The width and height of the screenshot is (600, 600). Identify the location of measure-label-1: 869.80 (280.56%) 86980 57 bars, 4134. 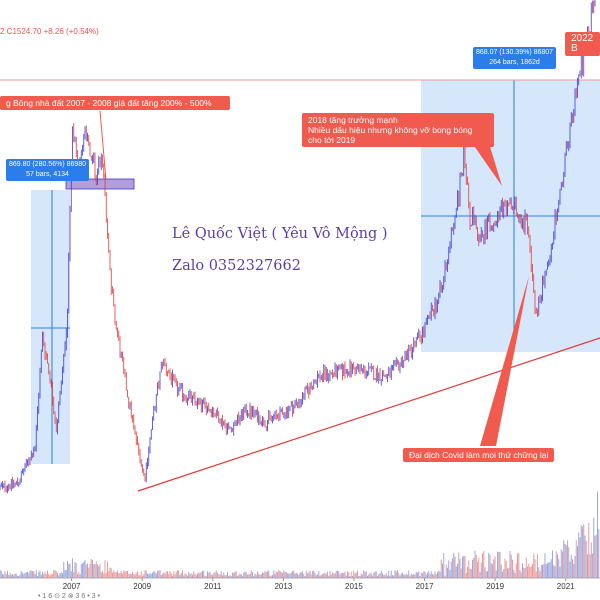
(48, 170).